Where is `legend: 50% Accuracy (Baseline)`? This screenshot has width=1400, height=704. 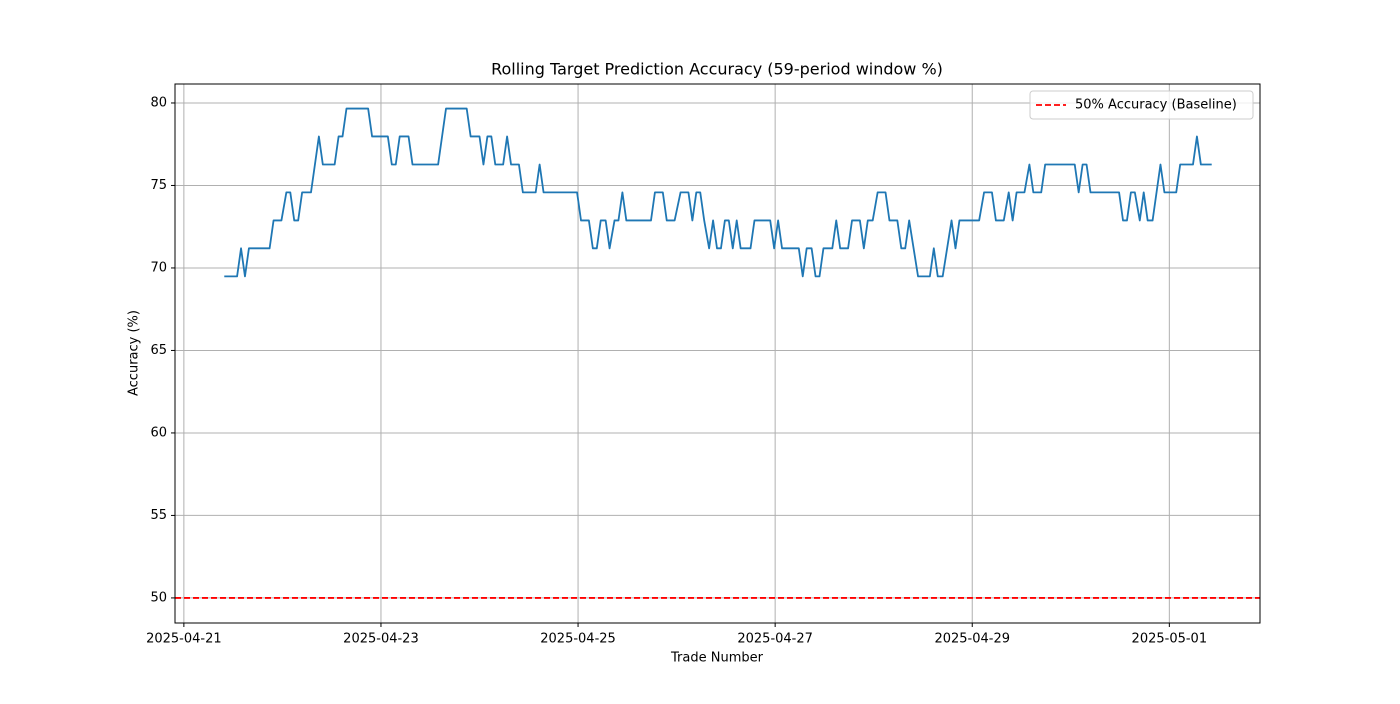 legend: 50% Accuracy (Baseline) is located at coordinates (1141, 105).